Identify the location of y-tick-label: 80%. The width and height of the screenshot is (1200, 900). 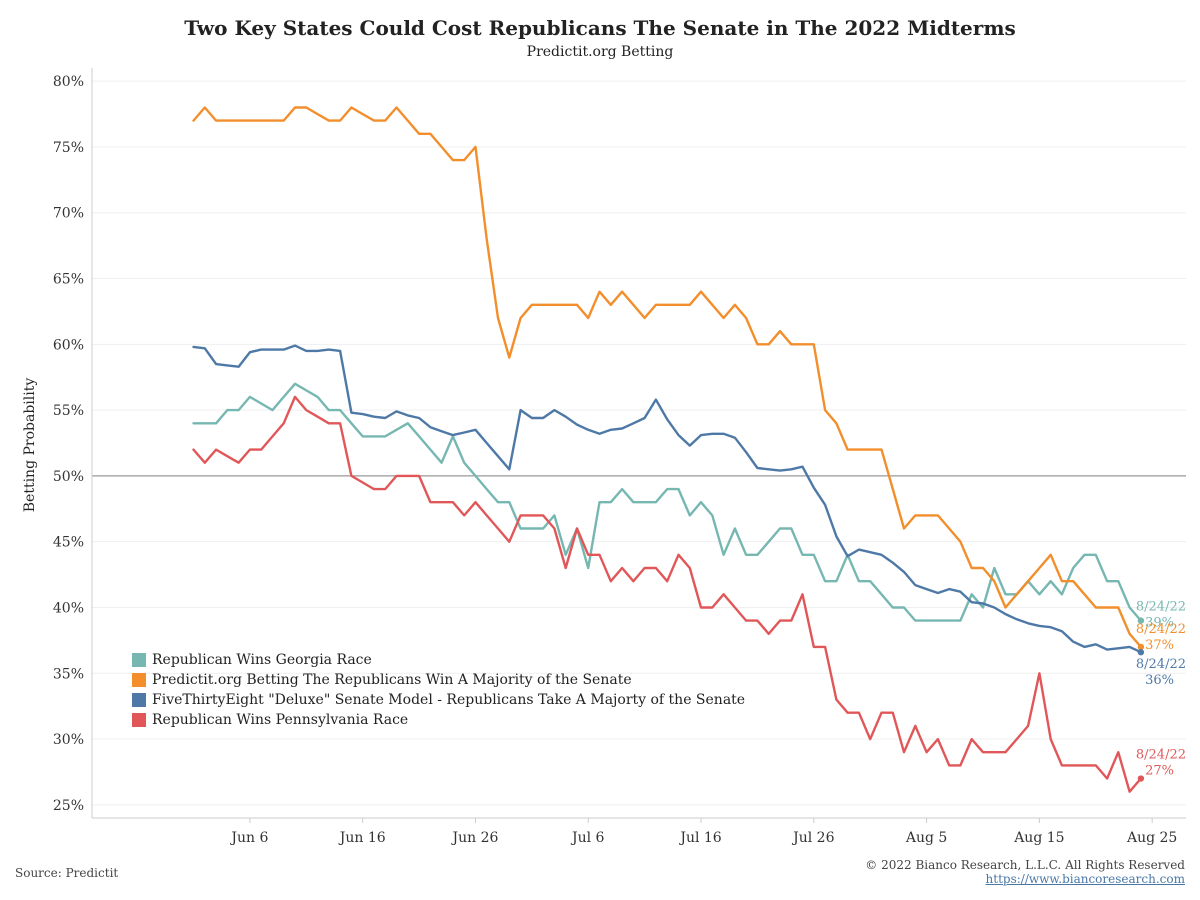
(68, 82).